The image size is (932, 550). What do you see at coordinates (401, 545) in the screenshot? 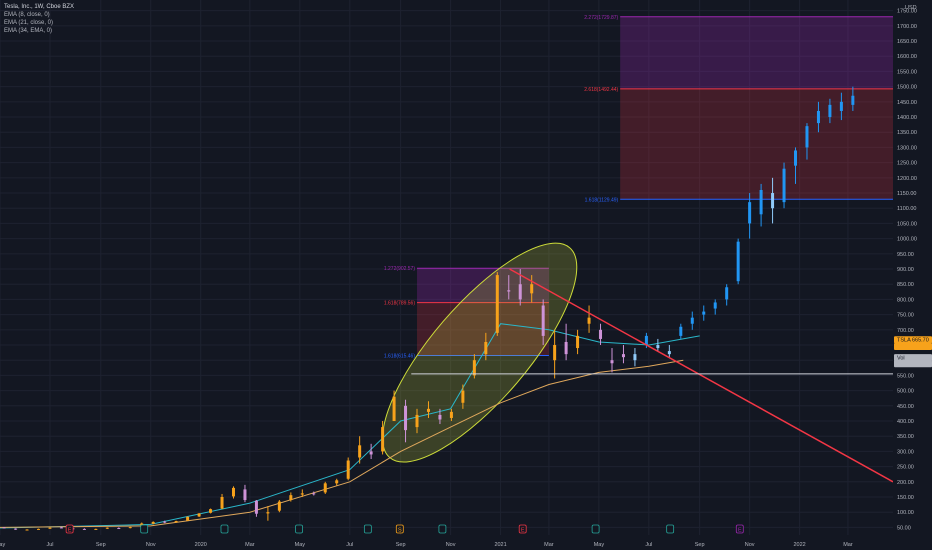
I see `x-tick-label: Sep` at bounding box center [401, 545].